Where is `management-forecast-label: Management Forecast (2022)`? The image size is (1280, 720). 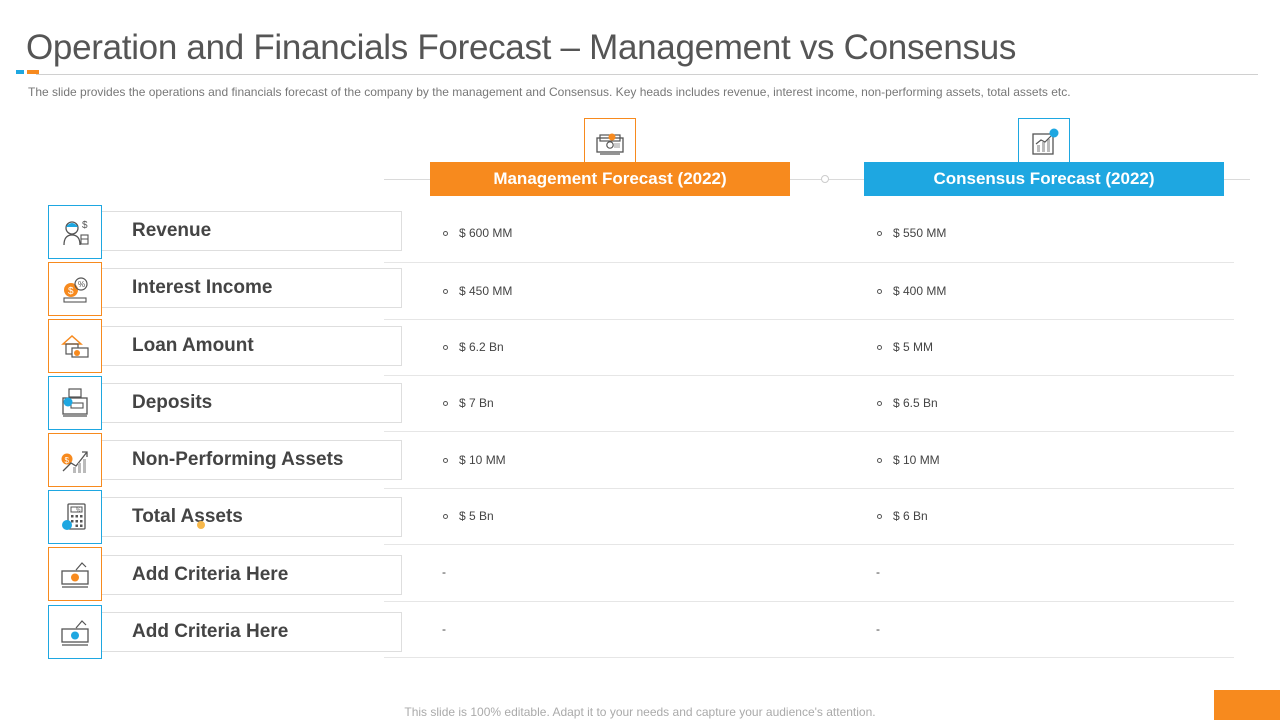
management-forecast-label: Management Forecast (2022) is located at coordinates (610, 178).